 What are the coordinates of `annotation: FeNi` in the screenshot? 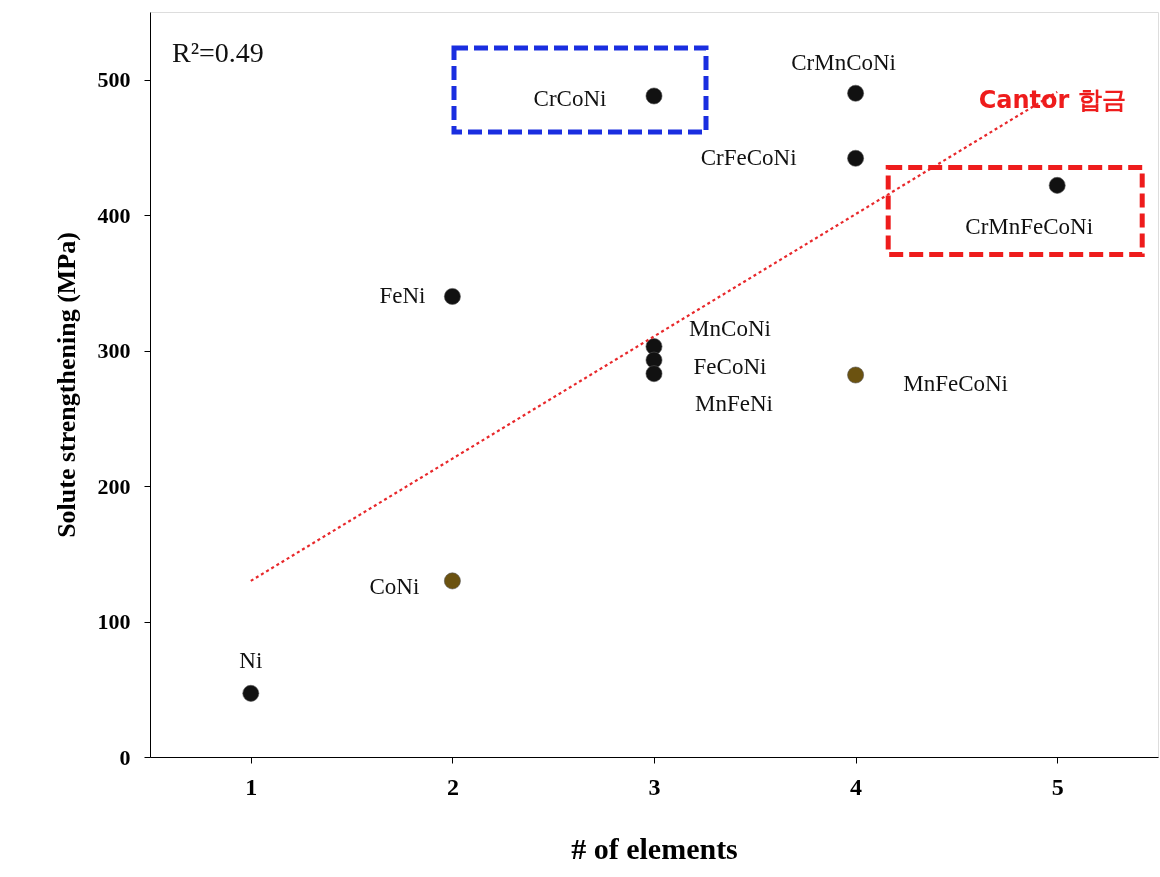 It's located at (402, 296).